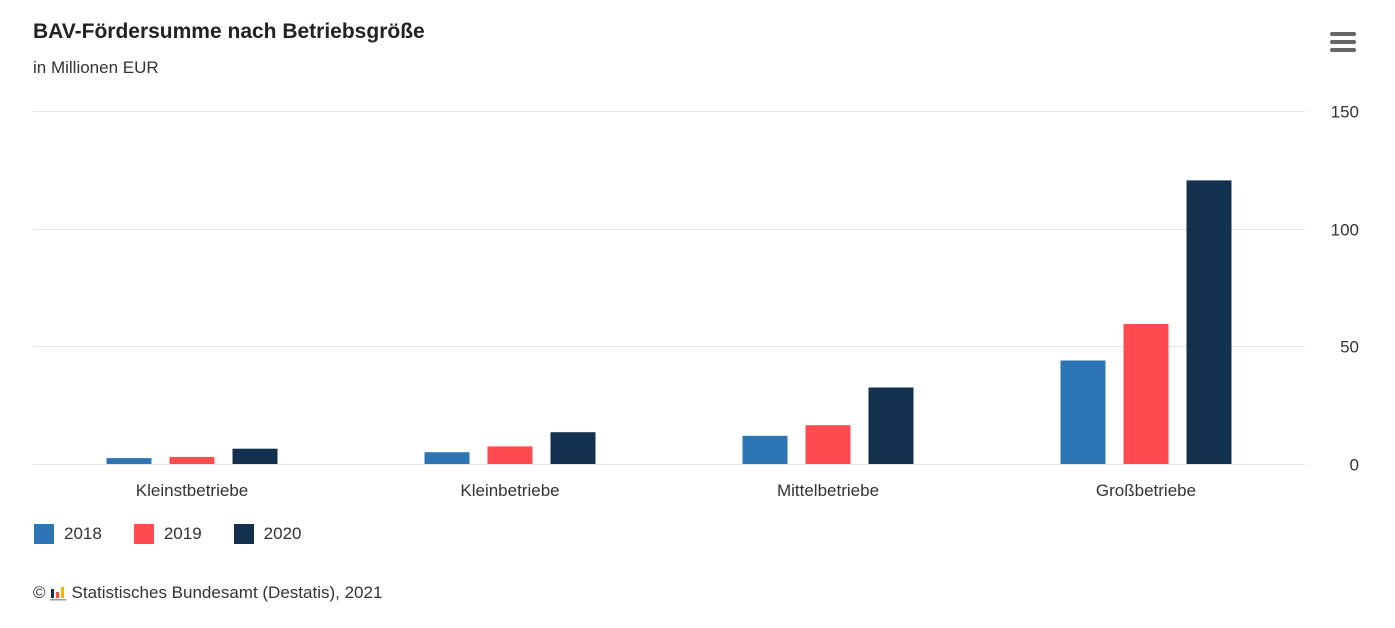 This screenshot has height=628, width=1395. I want to click on legend: 2018 2019 2020, so click(183, 534).